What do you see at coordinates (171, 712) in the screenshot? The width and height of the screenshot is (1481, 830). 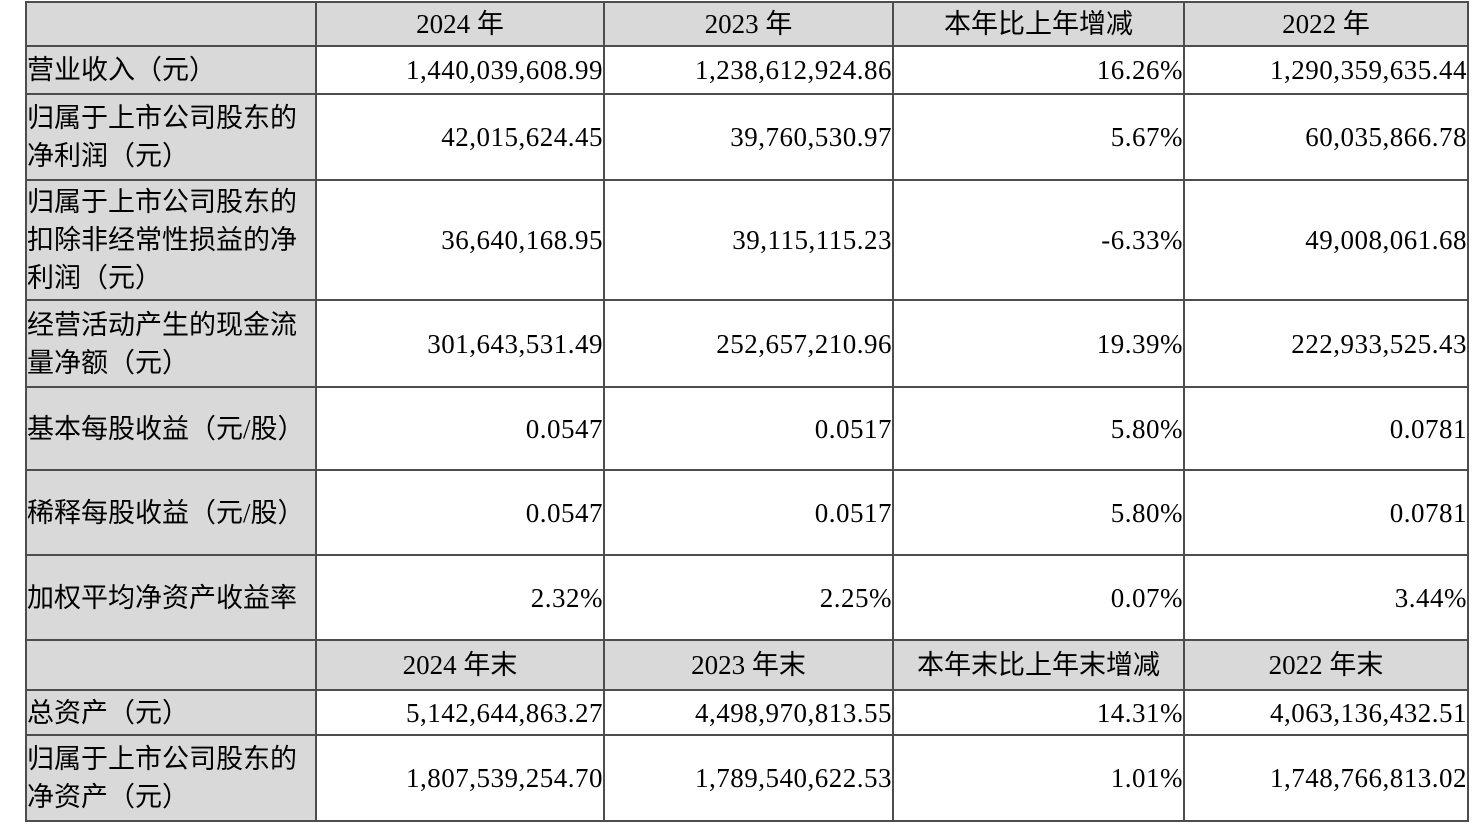 I see `row-label: 总资产（元）` at bounding box center [171, 712].